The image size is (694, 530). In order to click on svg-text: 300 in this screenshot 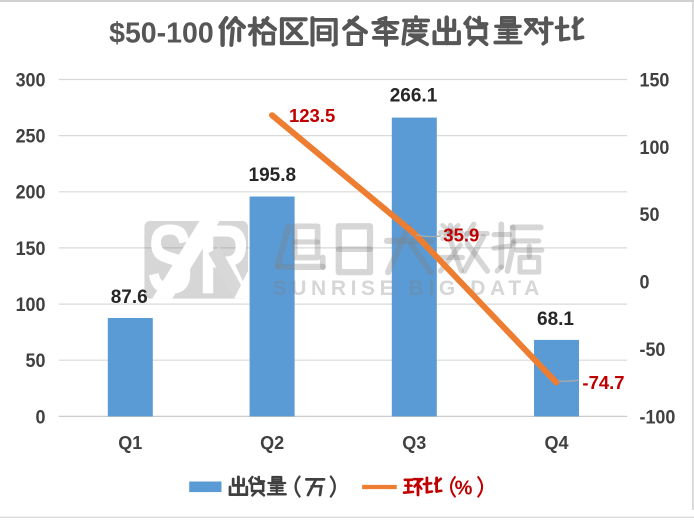, I will do `click(31, 80)`.